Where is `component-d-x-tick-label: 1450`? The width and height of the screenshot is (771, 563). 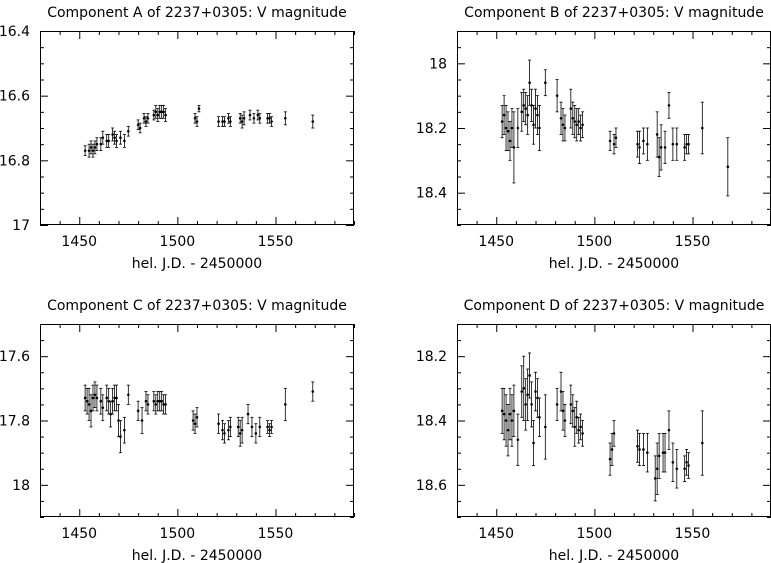
component-d-x-tick-label: 1450 is located at coordinates (496, 534).